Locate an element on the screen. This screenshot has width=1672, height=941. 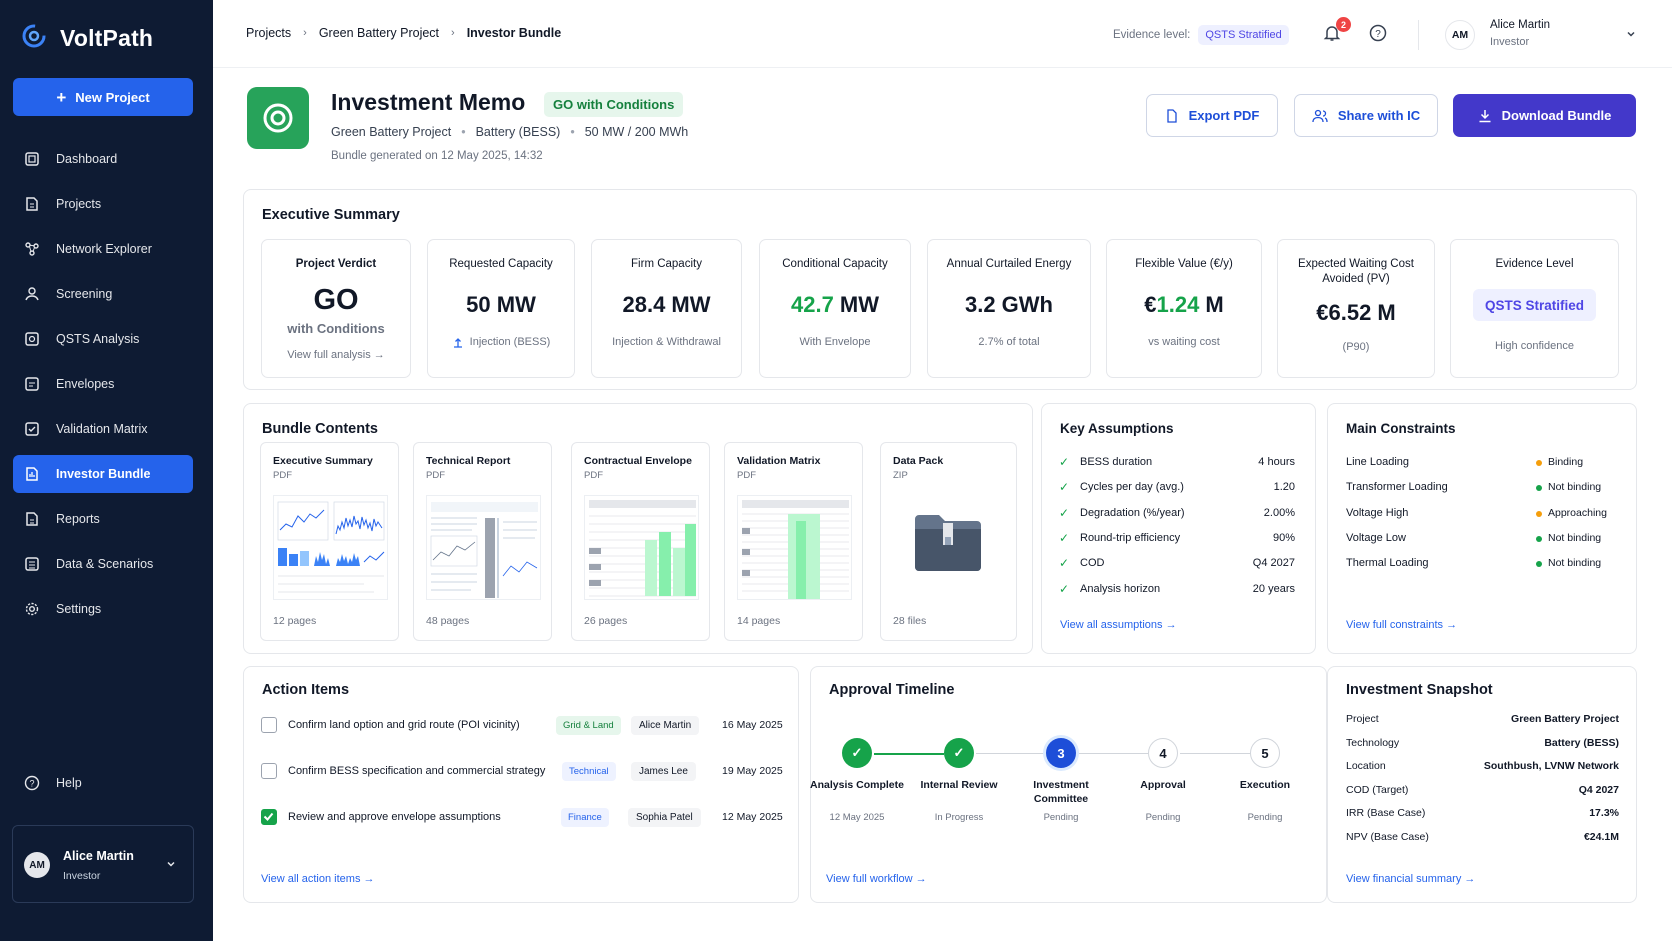
download-bundle-button: Download Bundle is located at coordinates (1544, 115).